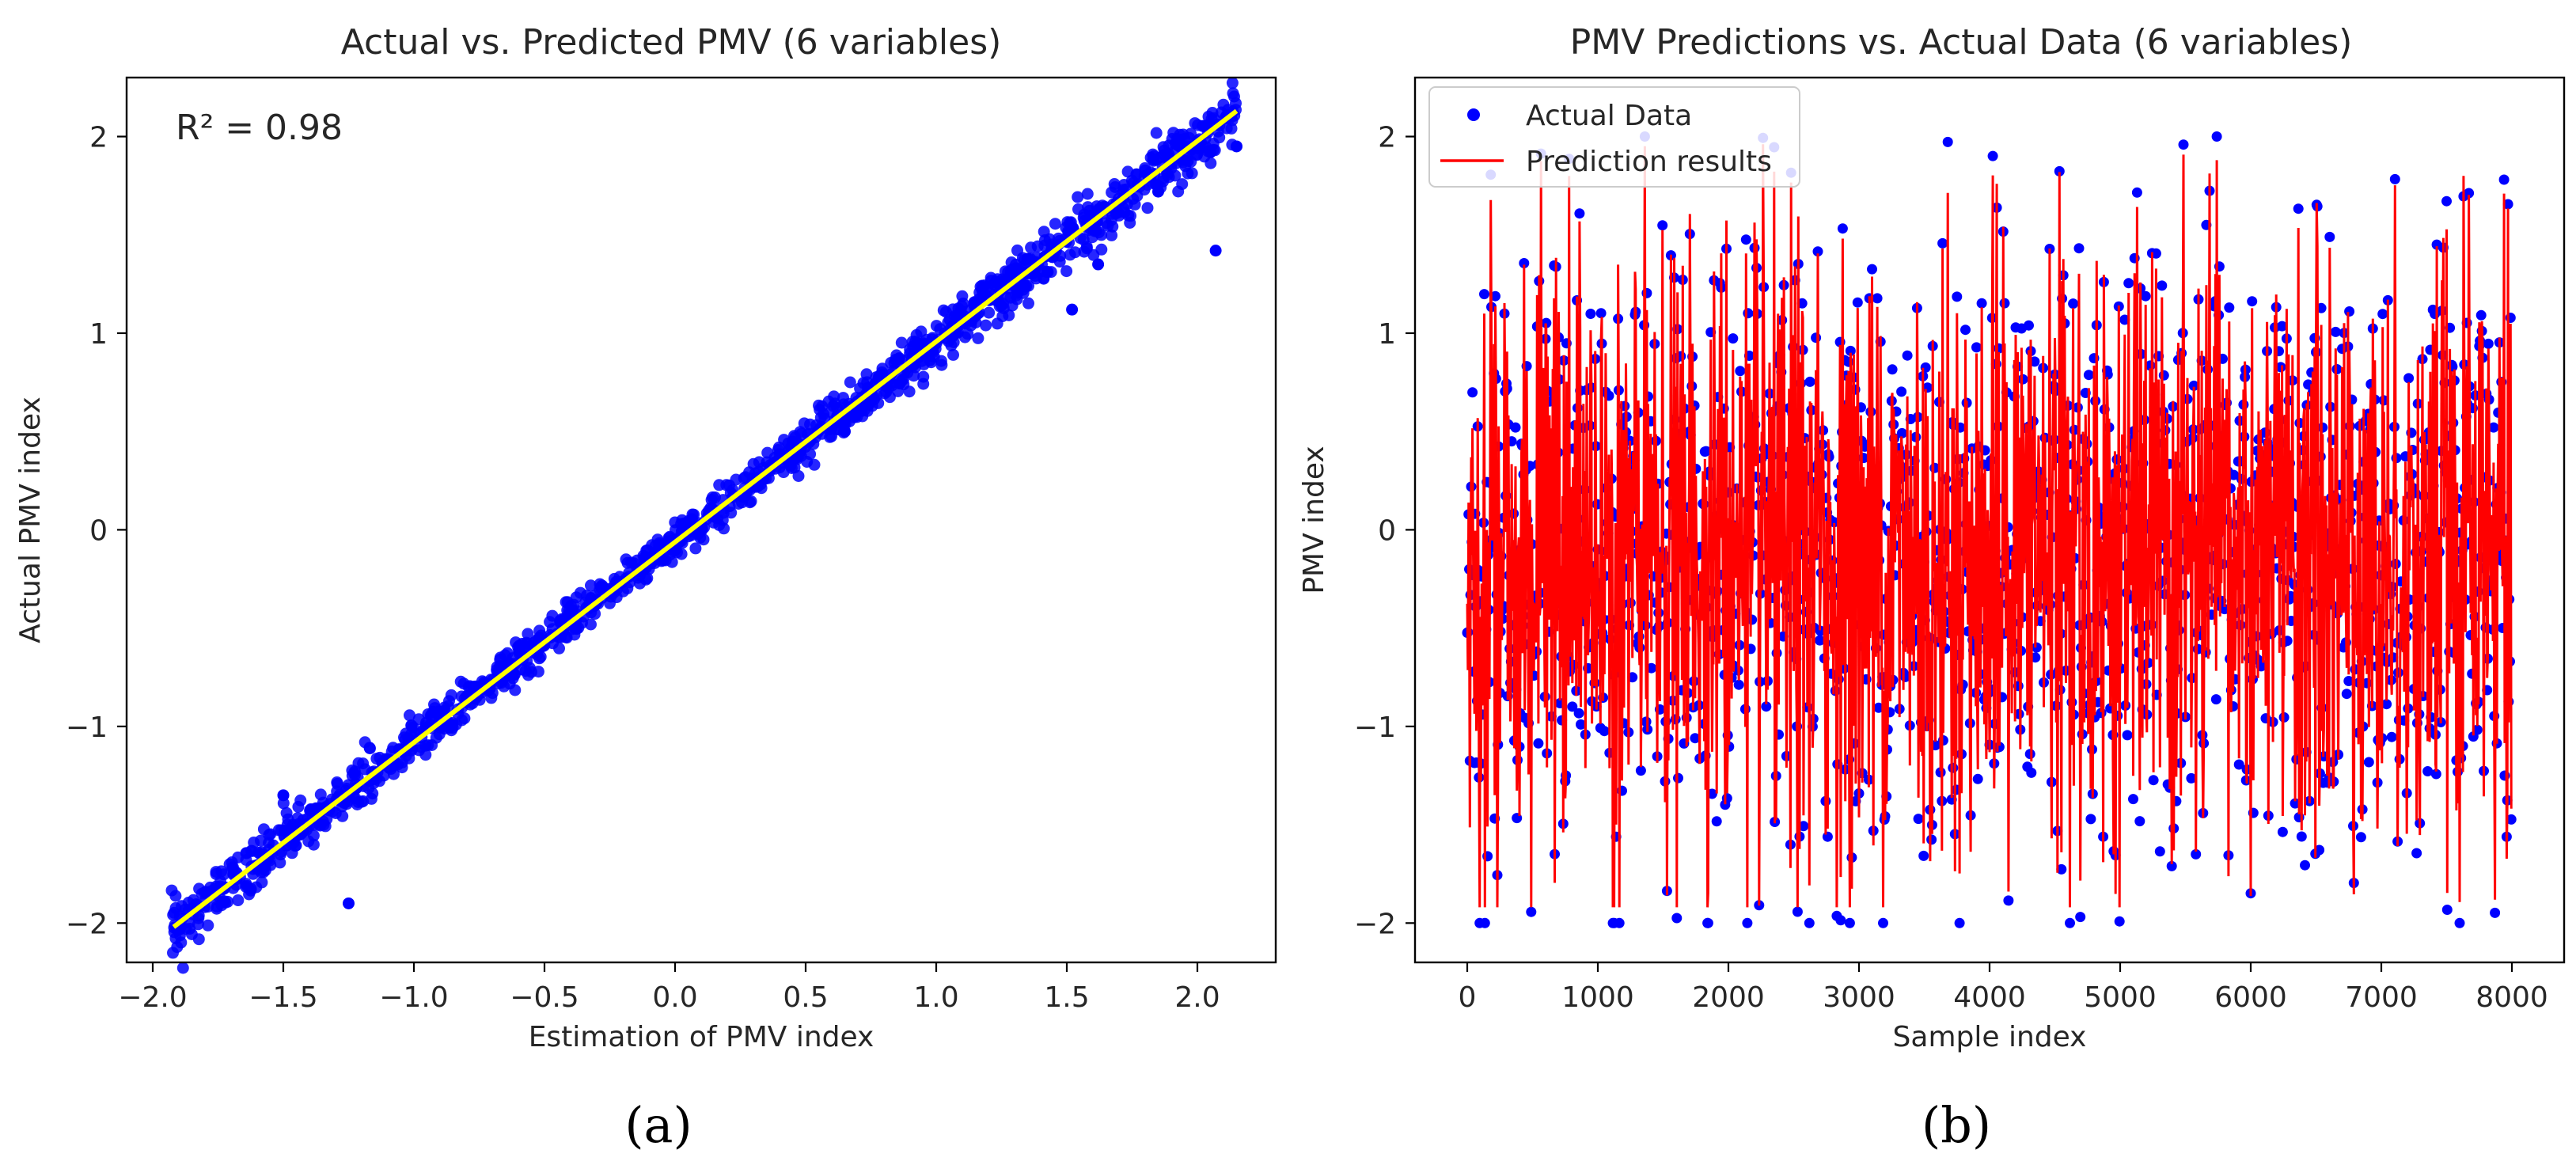  I want to click on chart-b-y-tick-label: 0, so click(1387, 530).